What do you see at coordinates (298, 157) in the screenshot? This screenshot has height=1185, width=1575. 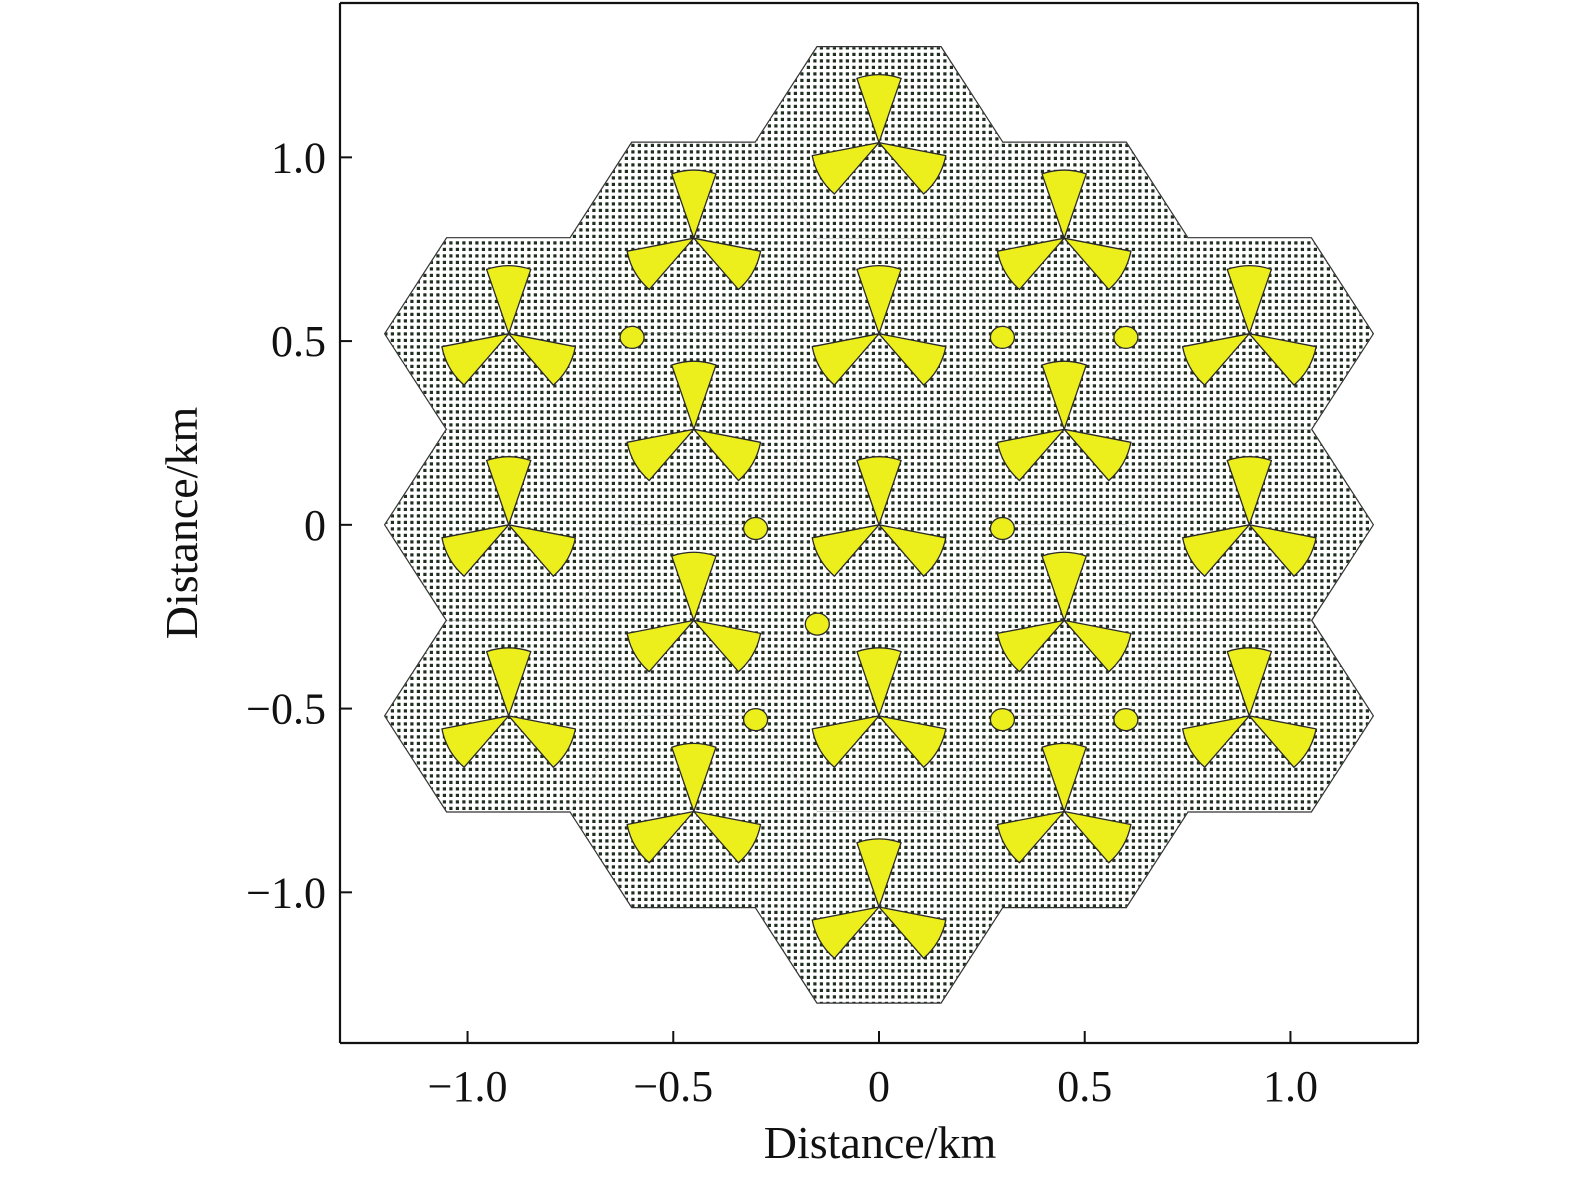 I see `y-tick-label: 1.0` at bounding box center [298, 157].